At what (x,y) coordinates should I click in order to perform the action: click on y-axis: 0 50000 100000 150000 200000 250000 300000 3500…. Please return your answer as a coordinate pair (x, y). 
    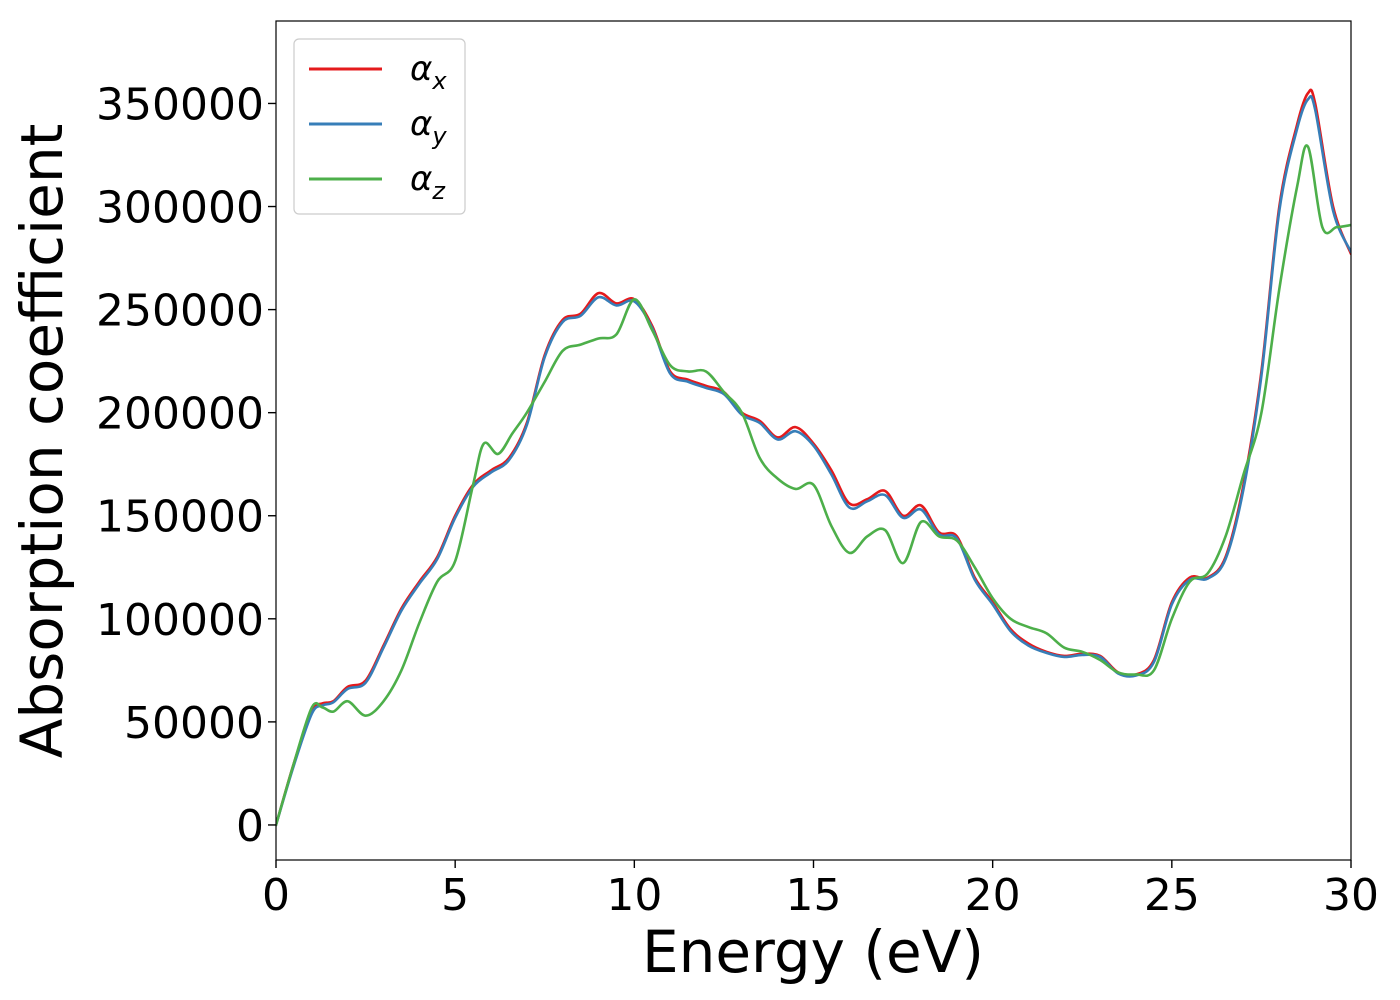
    Looking at the image, I should click on (186, 465).